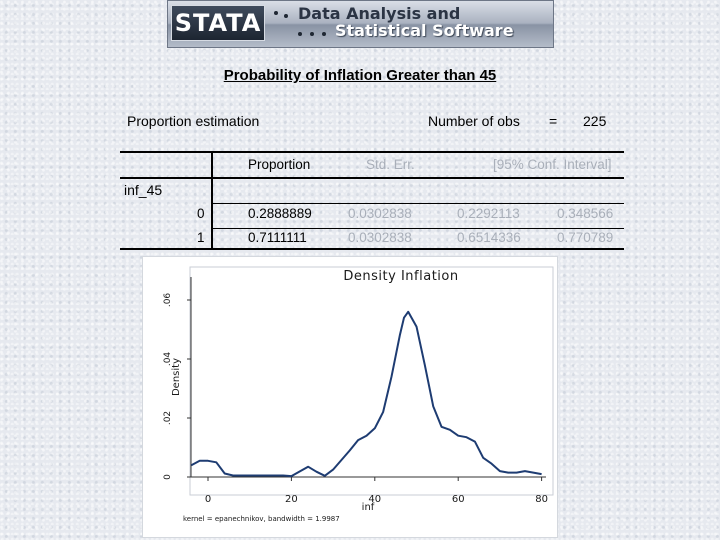 This screenshot has height=540, width=720. I want to click on row-0-level: 0, so click(201, 213).